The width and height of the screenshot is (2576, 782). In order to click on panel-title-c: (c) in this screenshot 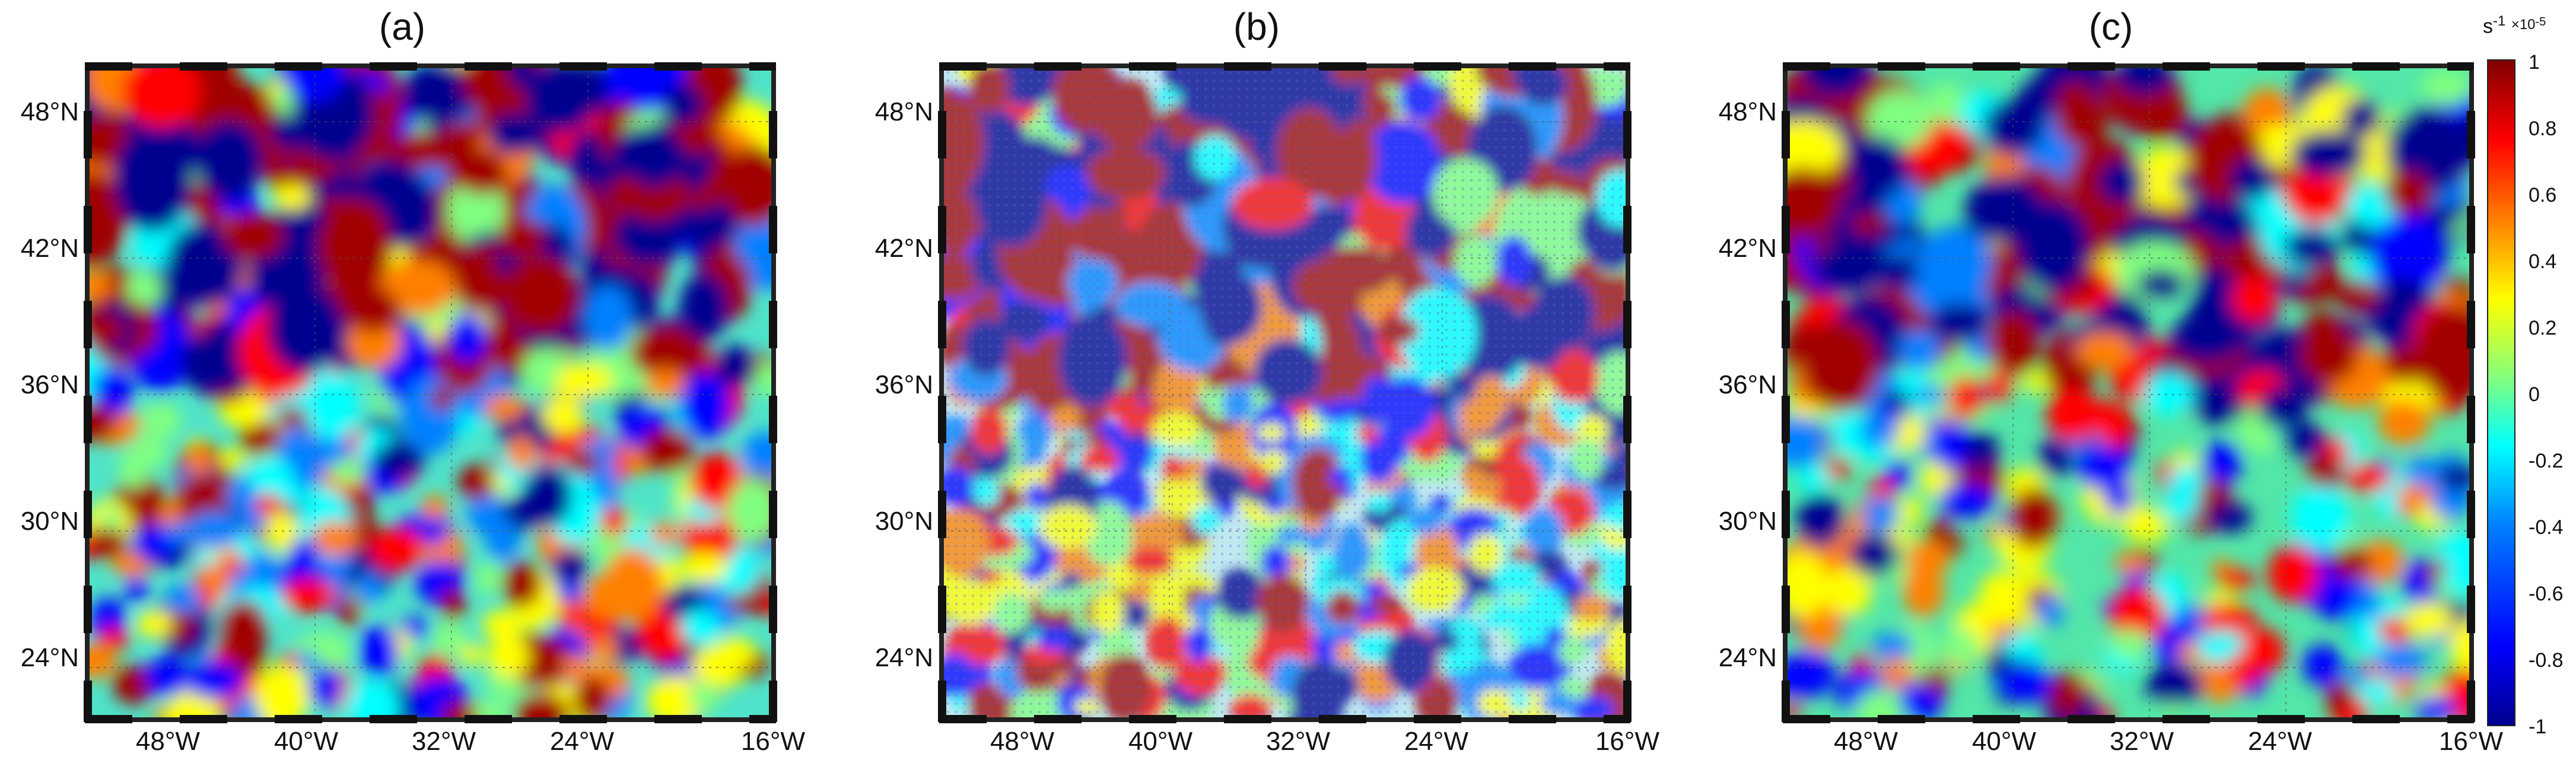, I will do `click(2110, 27)`.